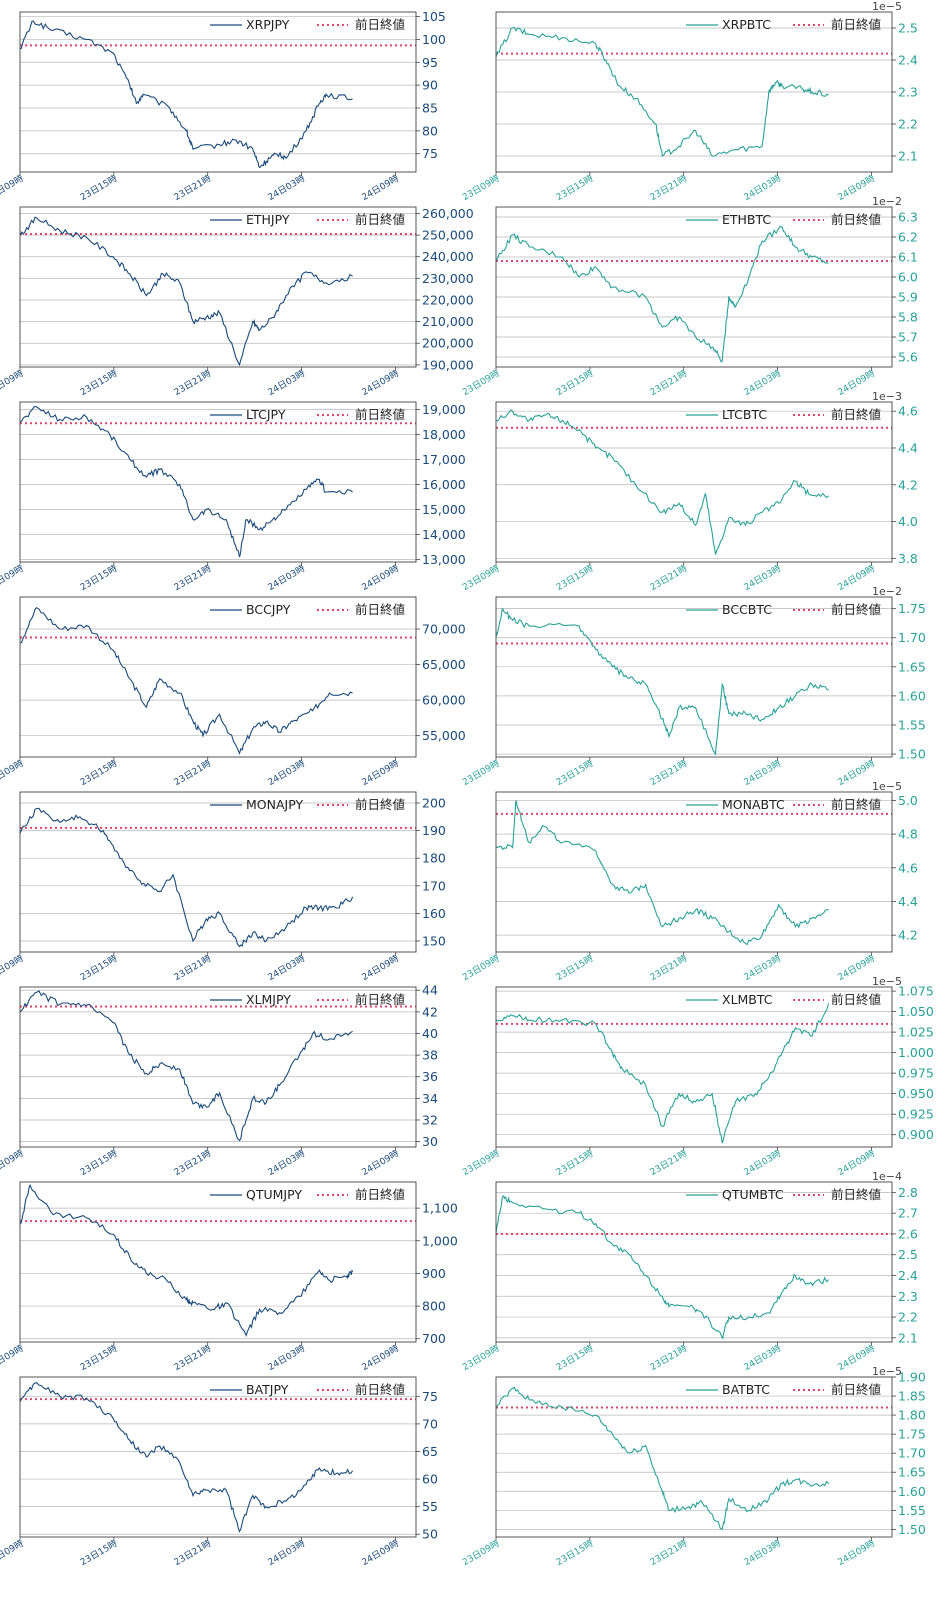 The height and width of the screenshot is (1600, 948). What do you see at coordinates (444, 559) in the screenshot?
I see `y-tick-label: 13,000` at bounding box center [444, 559].